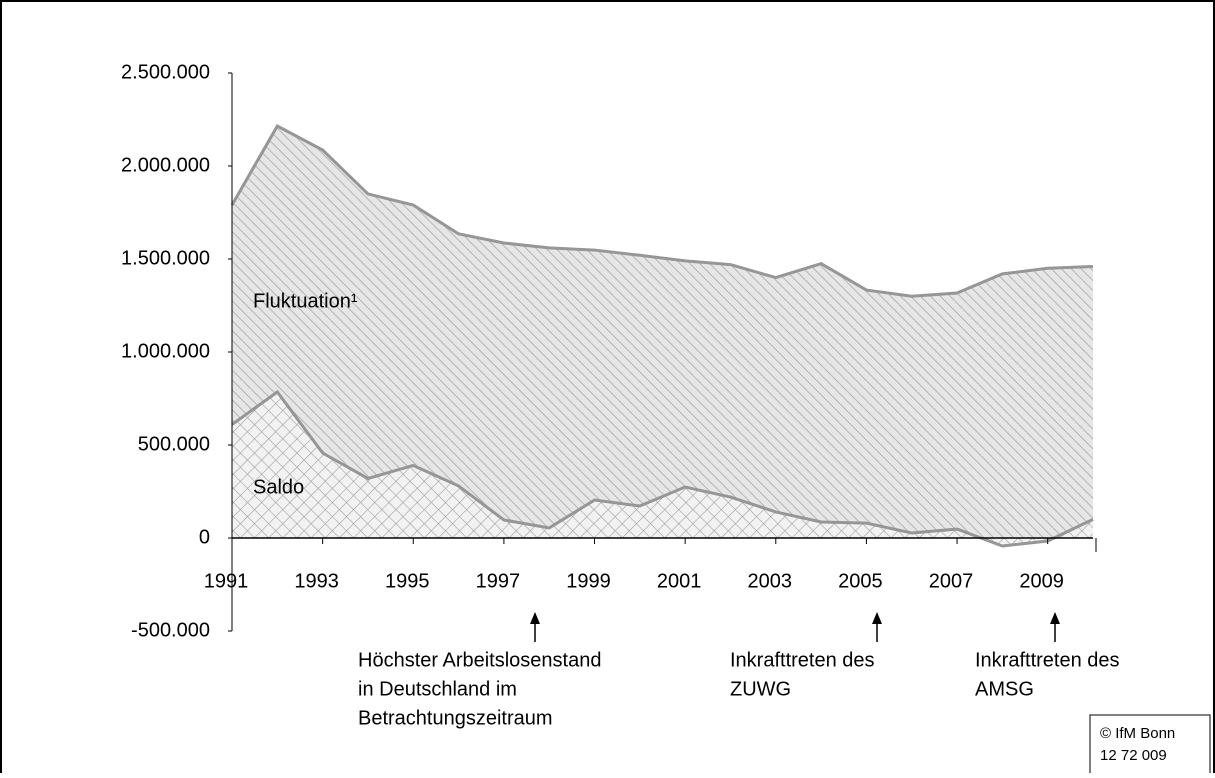 The width and height of the screenshot is (1215, 778). I want to click on y-tick-label: 1.000.000, so click(165, 351).